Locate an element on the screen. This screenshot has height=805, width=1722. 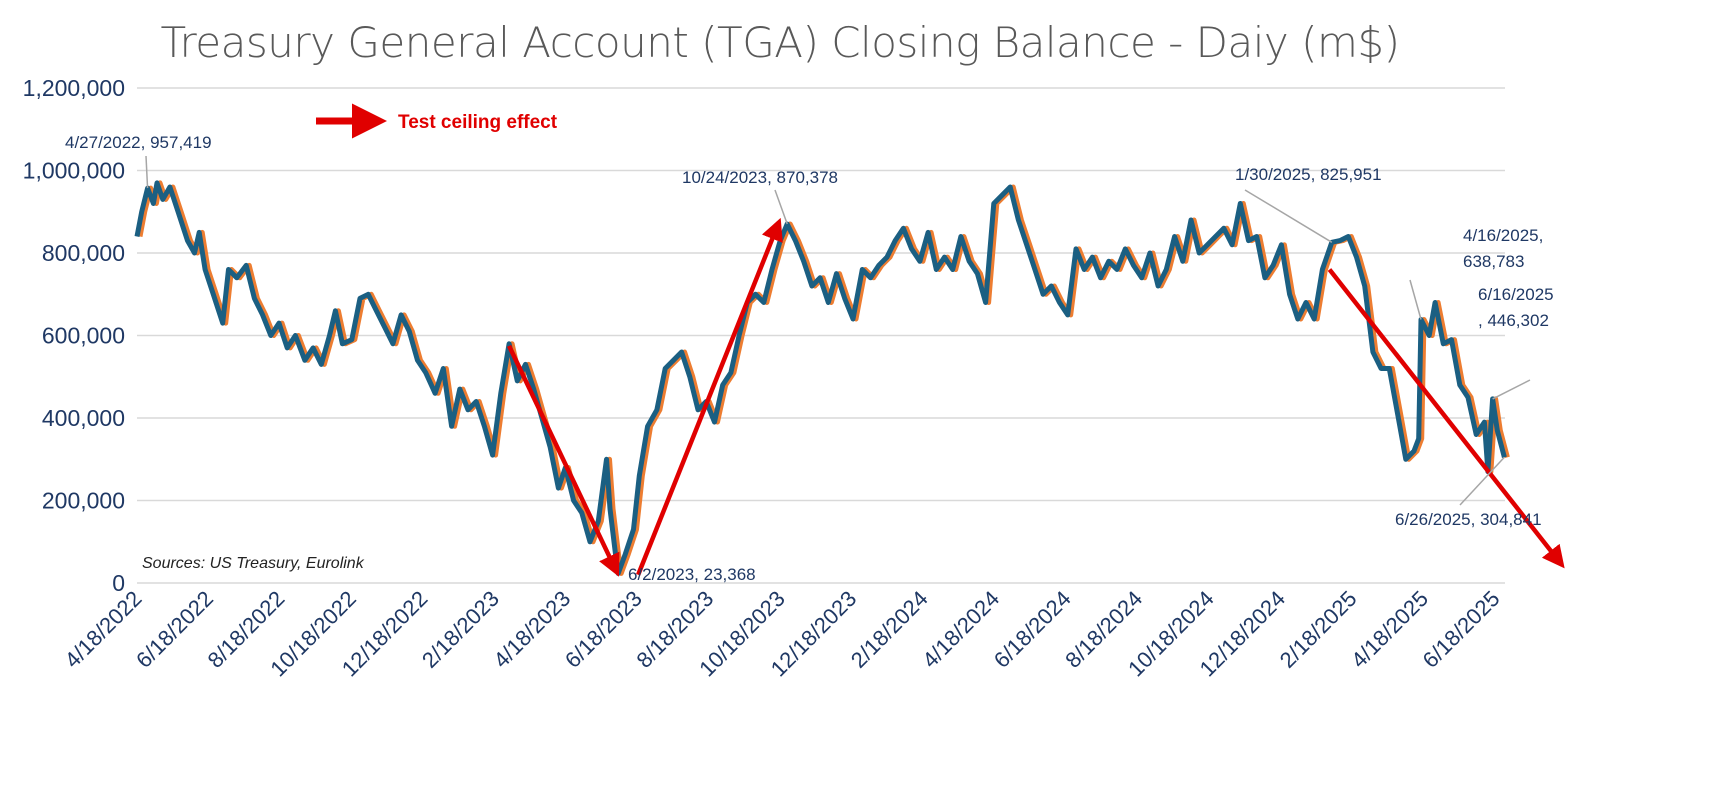
y-tick-label: 0 is located at coordinates (118, 583).